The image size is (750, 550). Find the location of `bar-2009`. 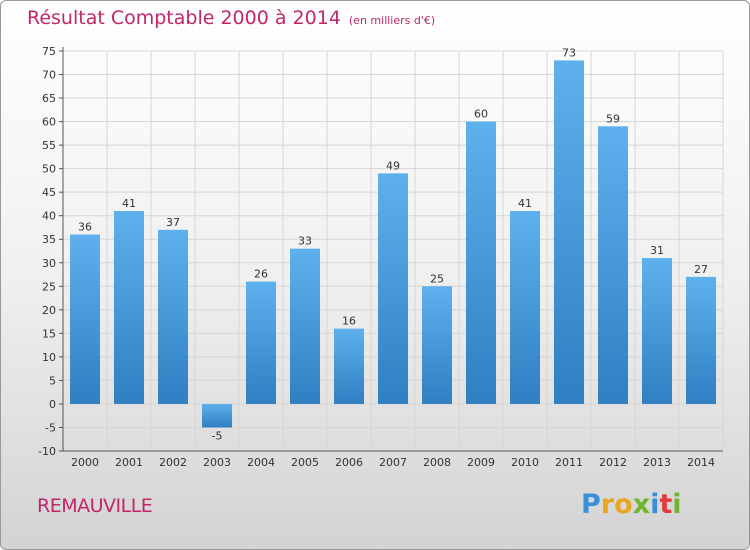

bar-2009 is located at coordinates (481, 262).